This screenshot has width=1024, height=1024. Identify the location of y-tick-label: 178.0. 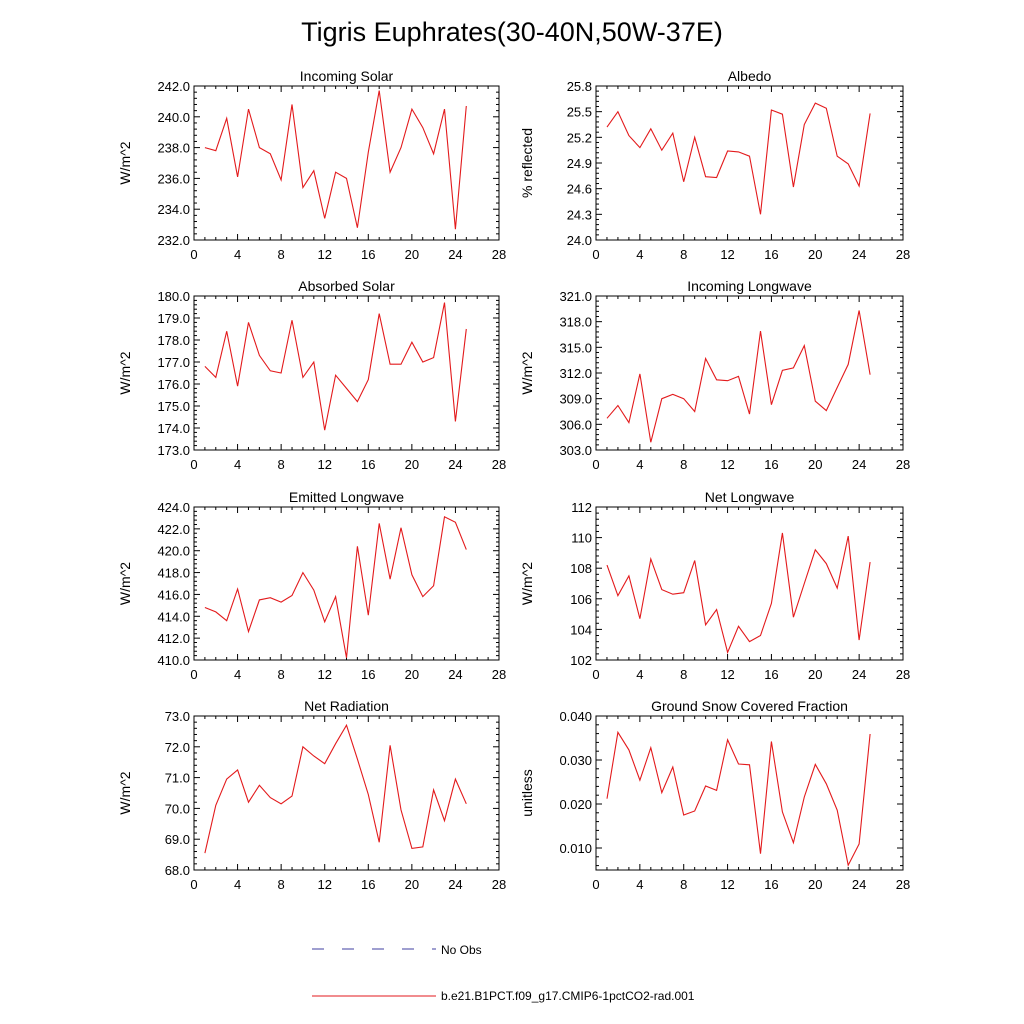
(173, 340).